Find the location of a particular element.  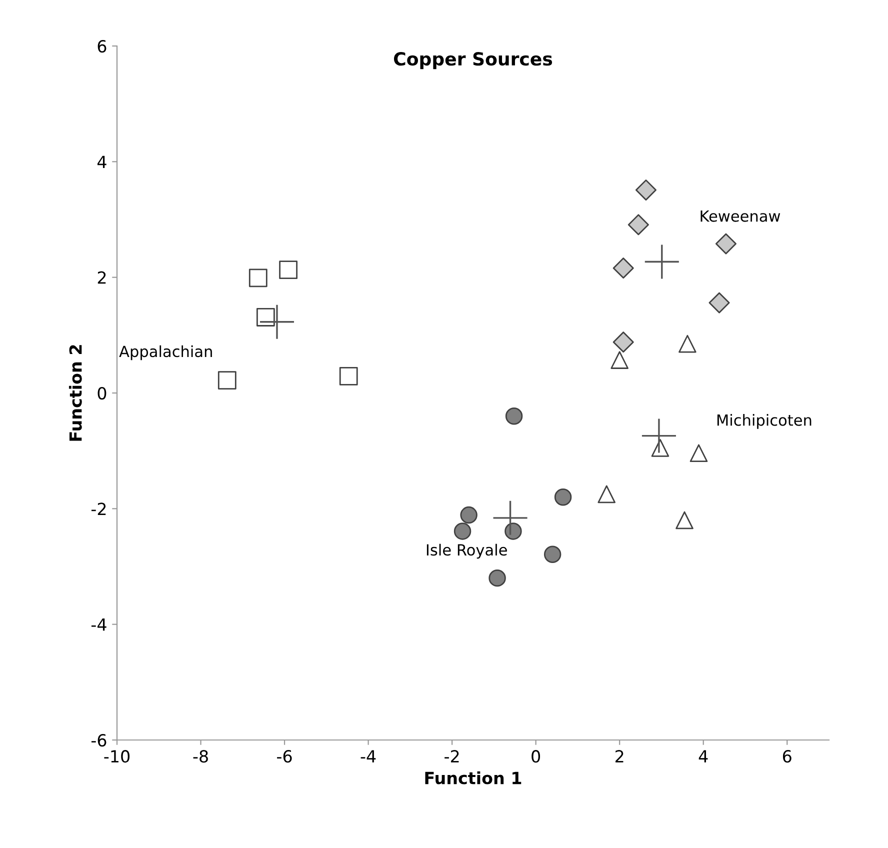

y-tick-label: 4 is located at coordinates (101, 162).